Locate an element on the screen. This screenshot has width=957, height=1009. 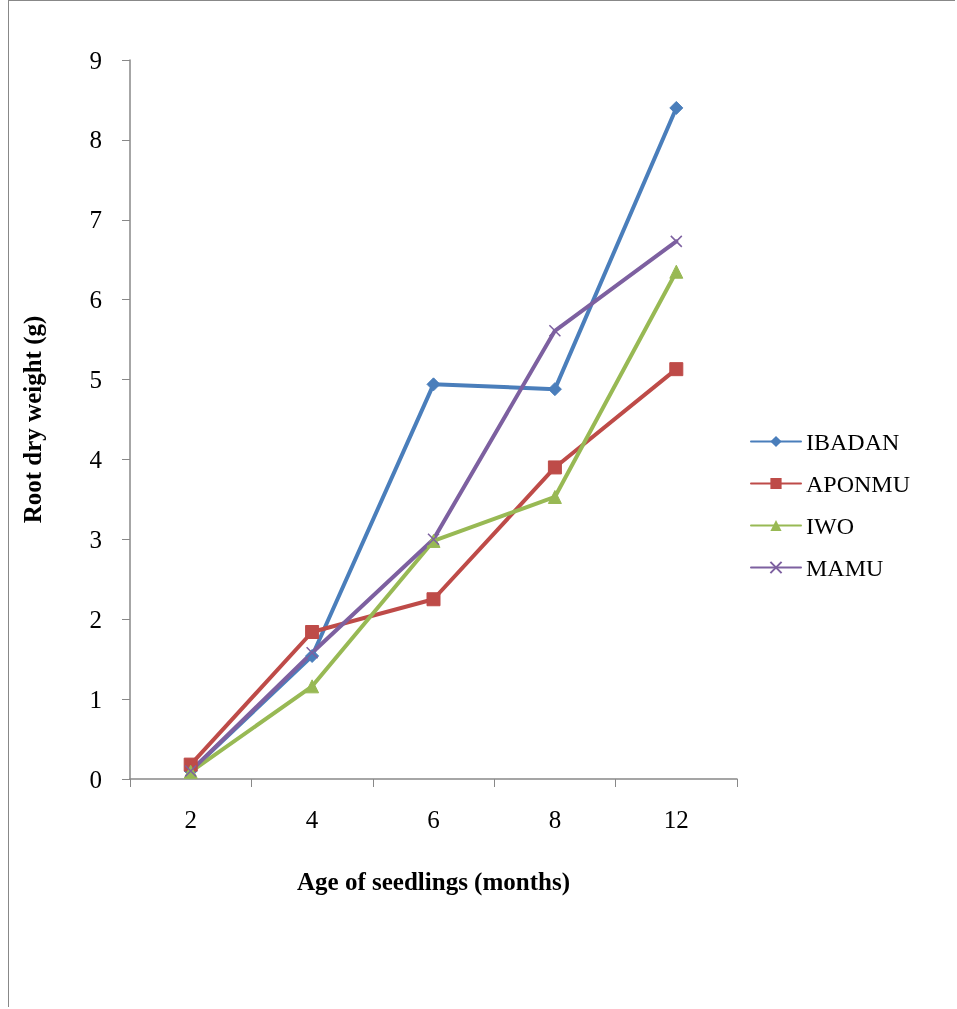
y-tick-label: 5 is located at coordinates (95, 380).